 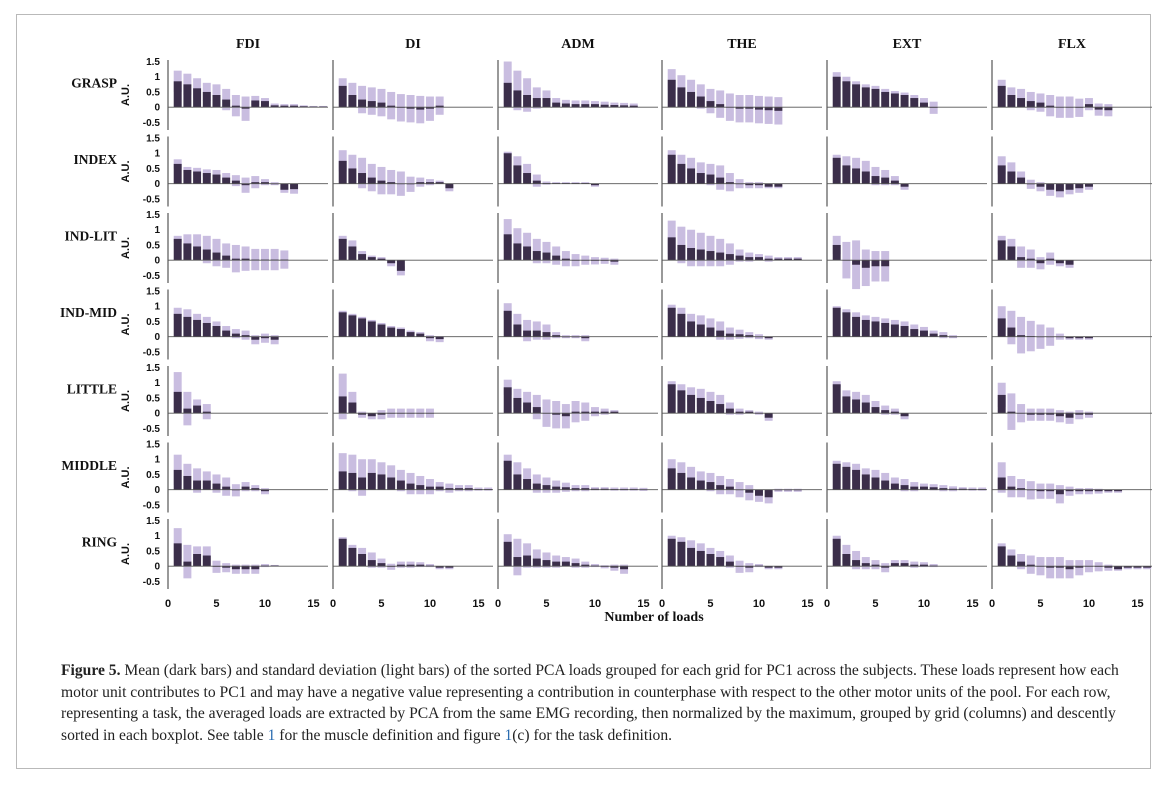 I want to click on x-tick-label: 0, so click(x=992, y=604).